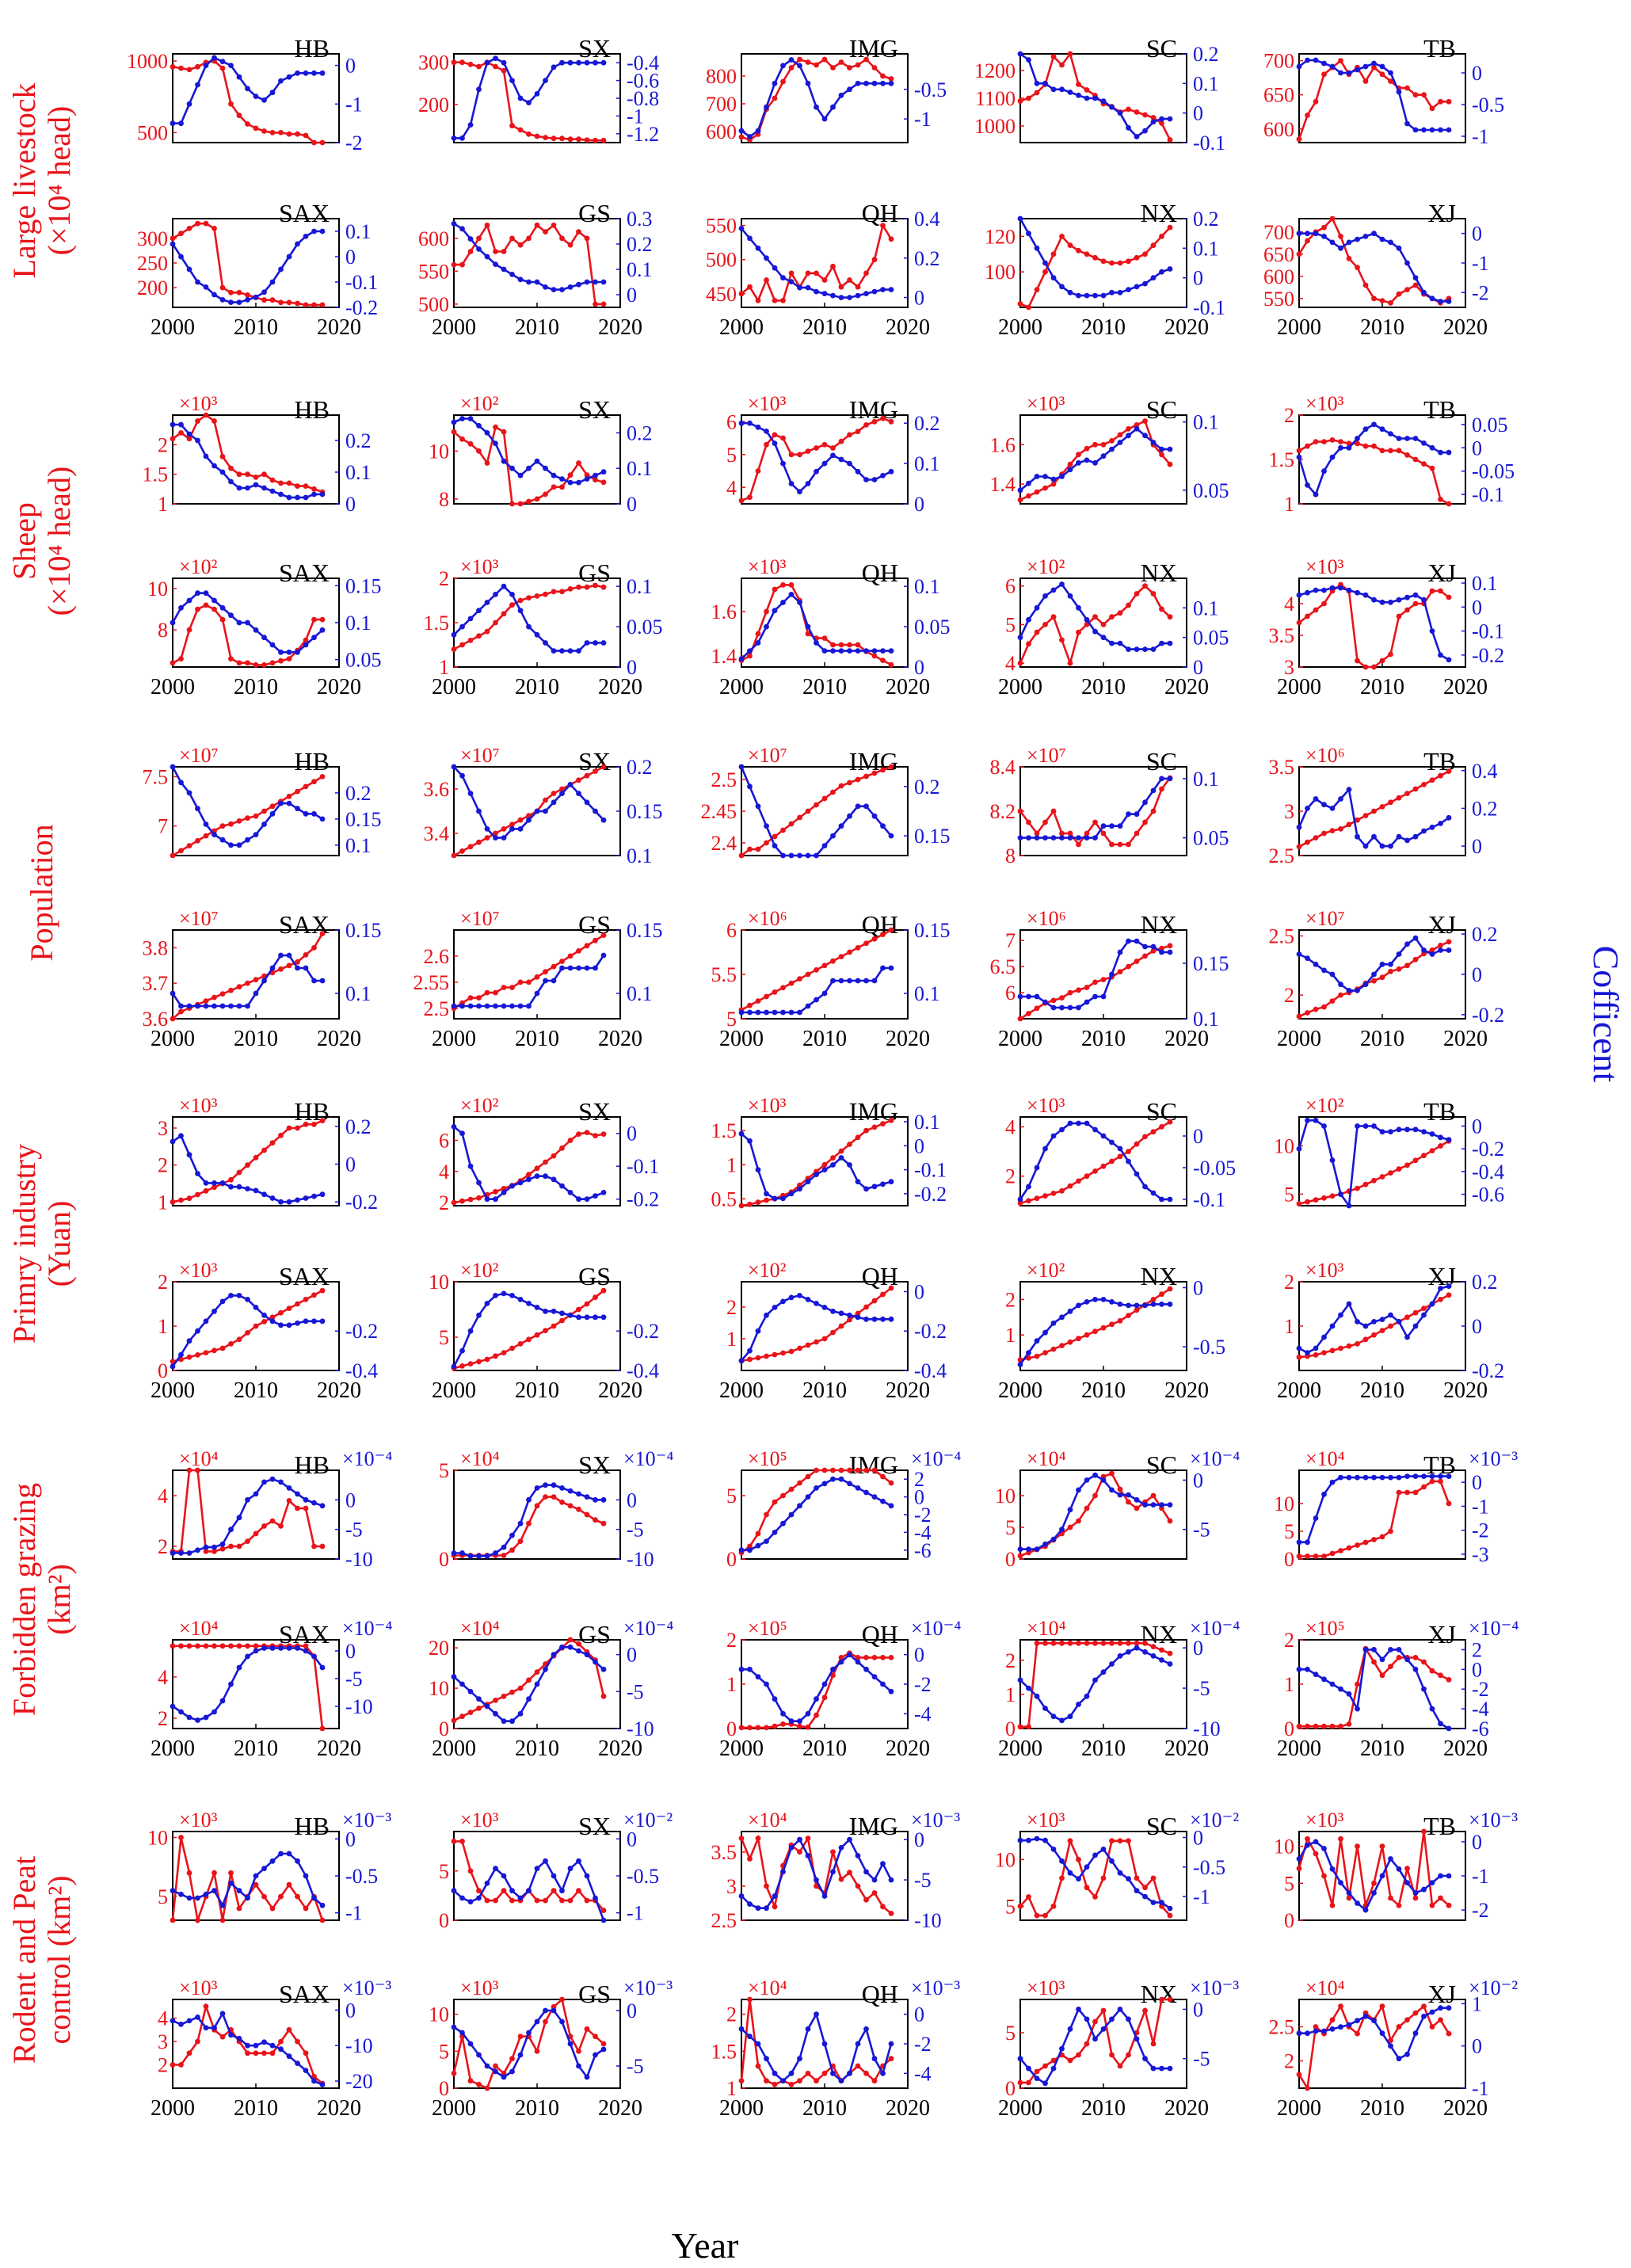  I want to click on y-right-tick-label: 0.05, so click(1211, 839).